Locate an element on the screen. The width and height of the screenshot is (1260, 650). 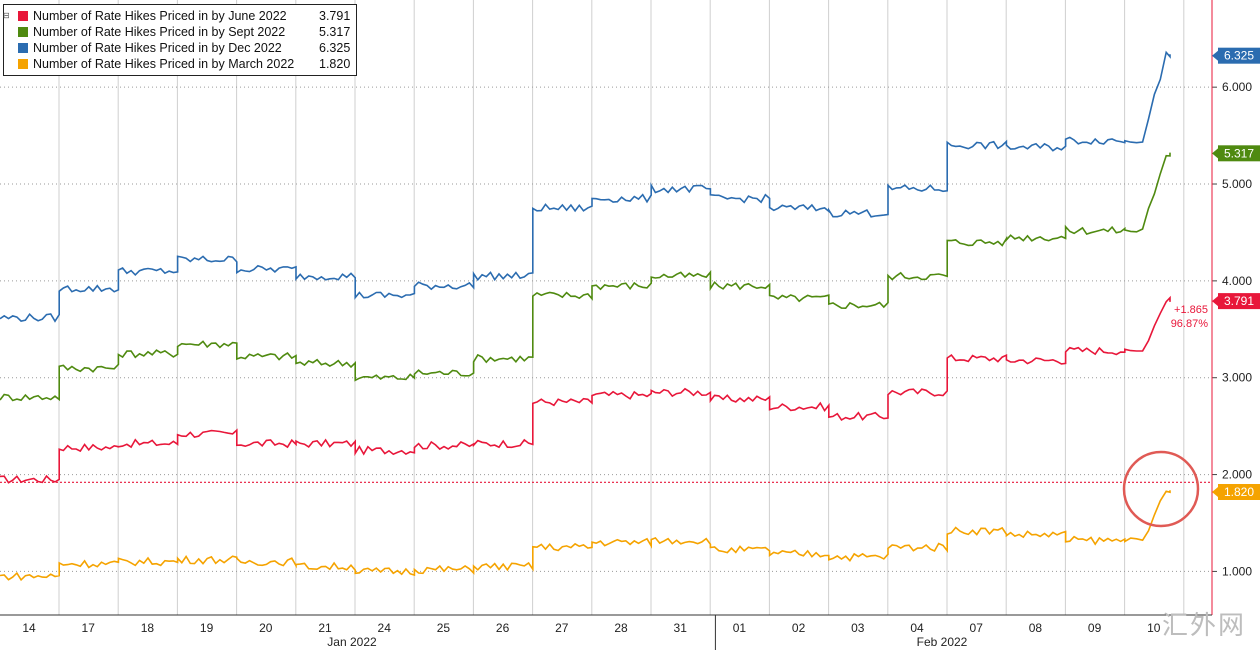
x-tick-label: 20 is located at coordinates (266, 628).